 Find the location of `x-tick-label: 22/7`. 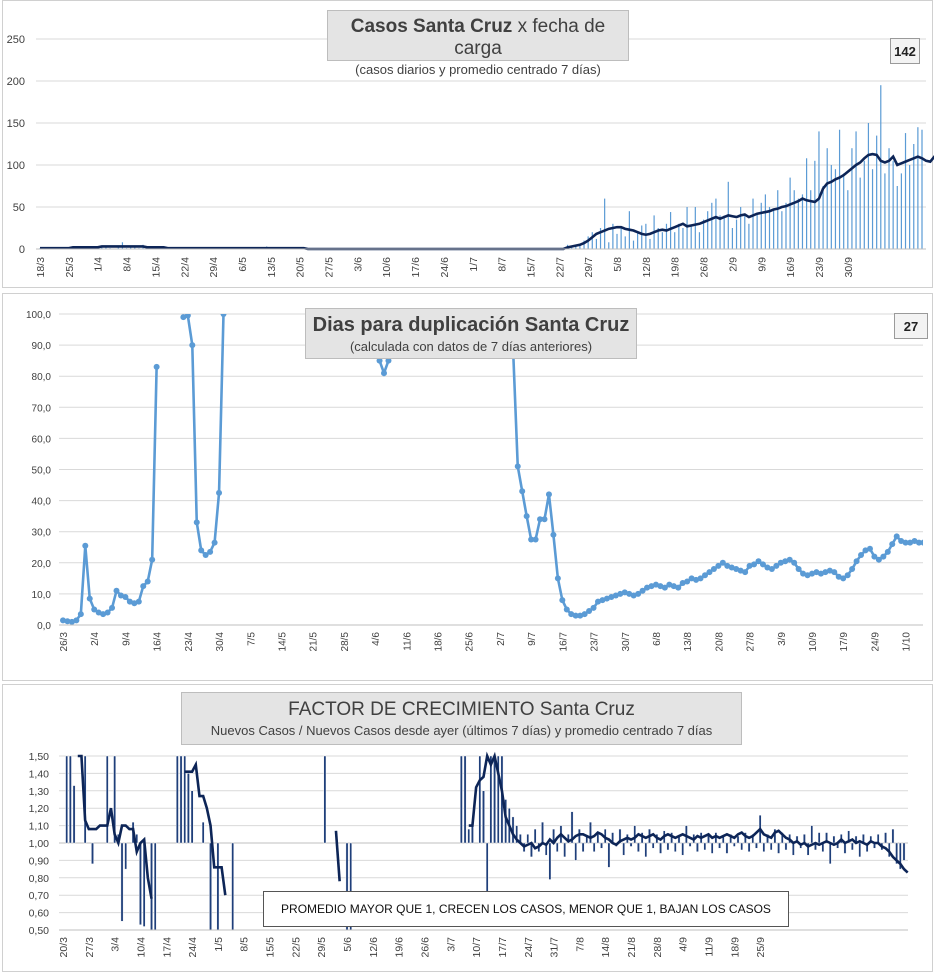

x-tick-label: 22/7 is located at coordinates (560, 267).